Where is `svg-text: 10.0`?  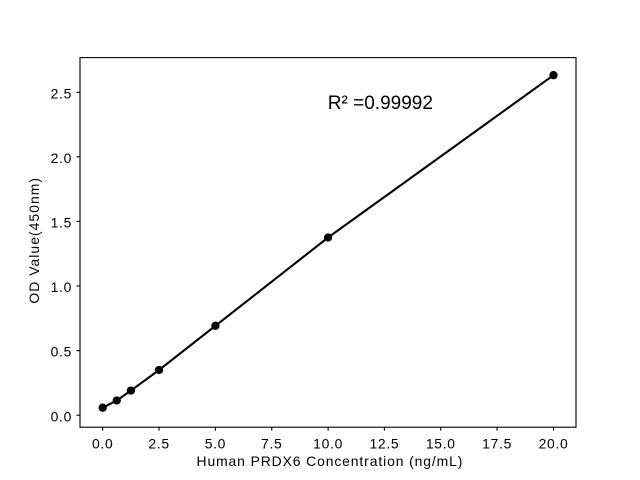 svg-text: 10.0 is located at coordinates (328, 444).